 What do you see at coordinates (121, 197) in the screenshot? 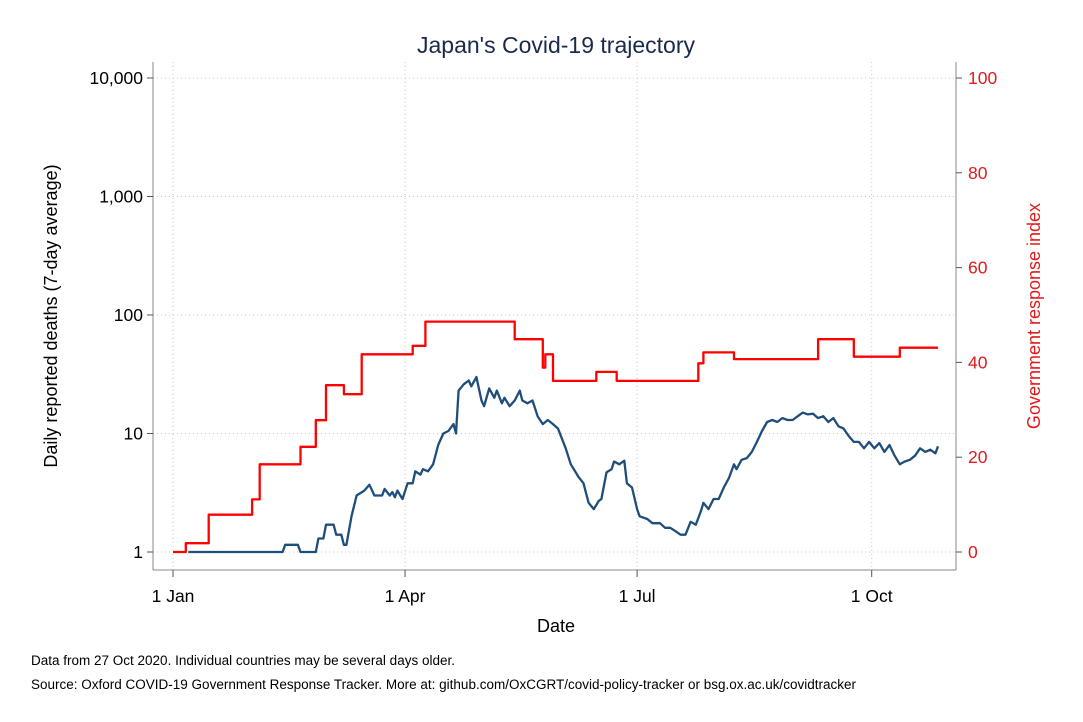
I see `y-left-tick-label: 1,000` at bounding box center [121, 197].